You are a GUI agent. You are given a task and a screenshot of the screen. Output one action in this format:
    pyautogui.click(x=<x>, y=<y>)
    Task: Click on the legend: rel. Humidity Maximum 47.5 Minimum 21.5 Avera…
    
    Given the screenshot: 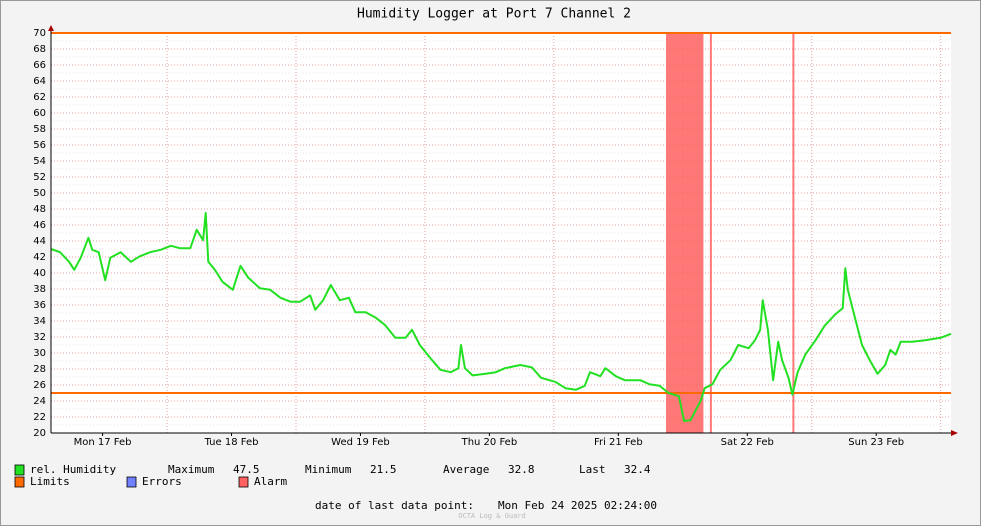 What is the action you would take?
    pyautogui.click(x=332, y=475)
    